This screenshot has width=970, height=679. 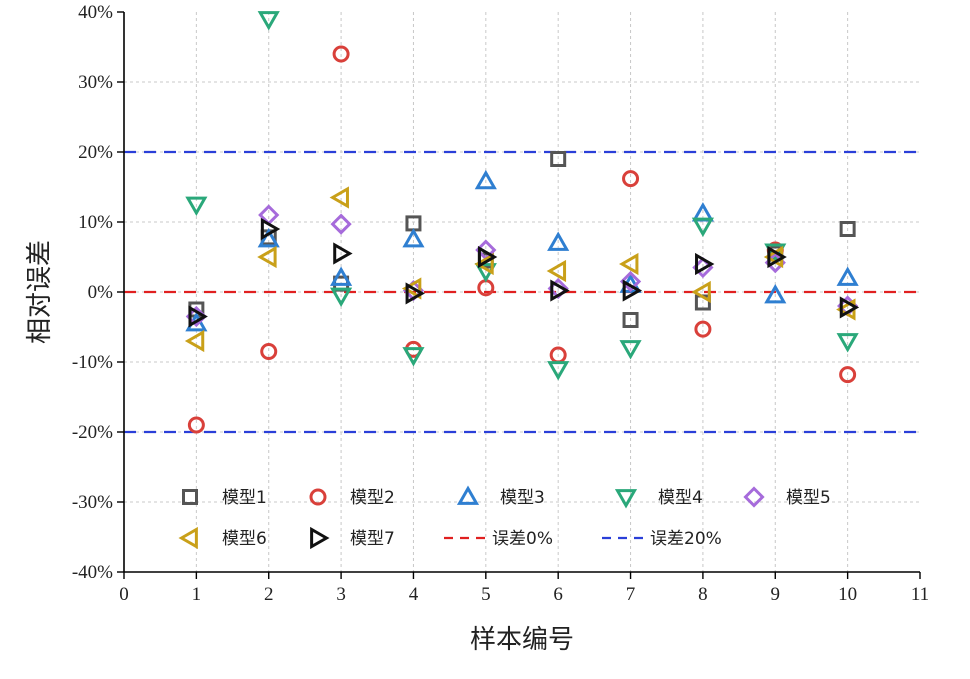 What do you see at coordinates (522, 498) in the screenshot?
I see `legend-label: 模型3` at bounding box center [522, 498].